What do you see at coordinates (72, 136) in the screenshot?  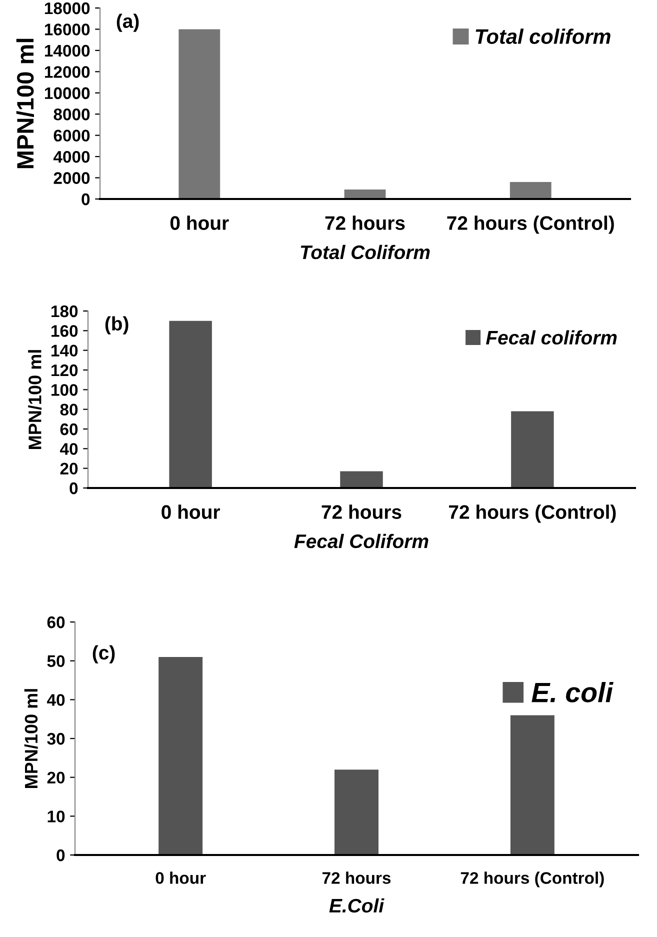 I see `y-tick-label: 6000` at bounding box center [72, 136].